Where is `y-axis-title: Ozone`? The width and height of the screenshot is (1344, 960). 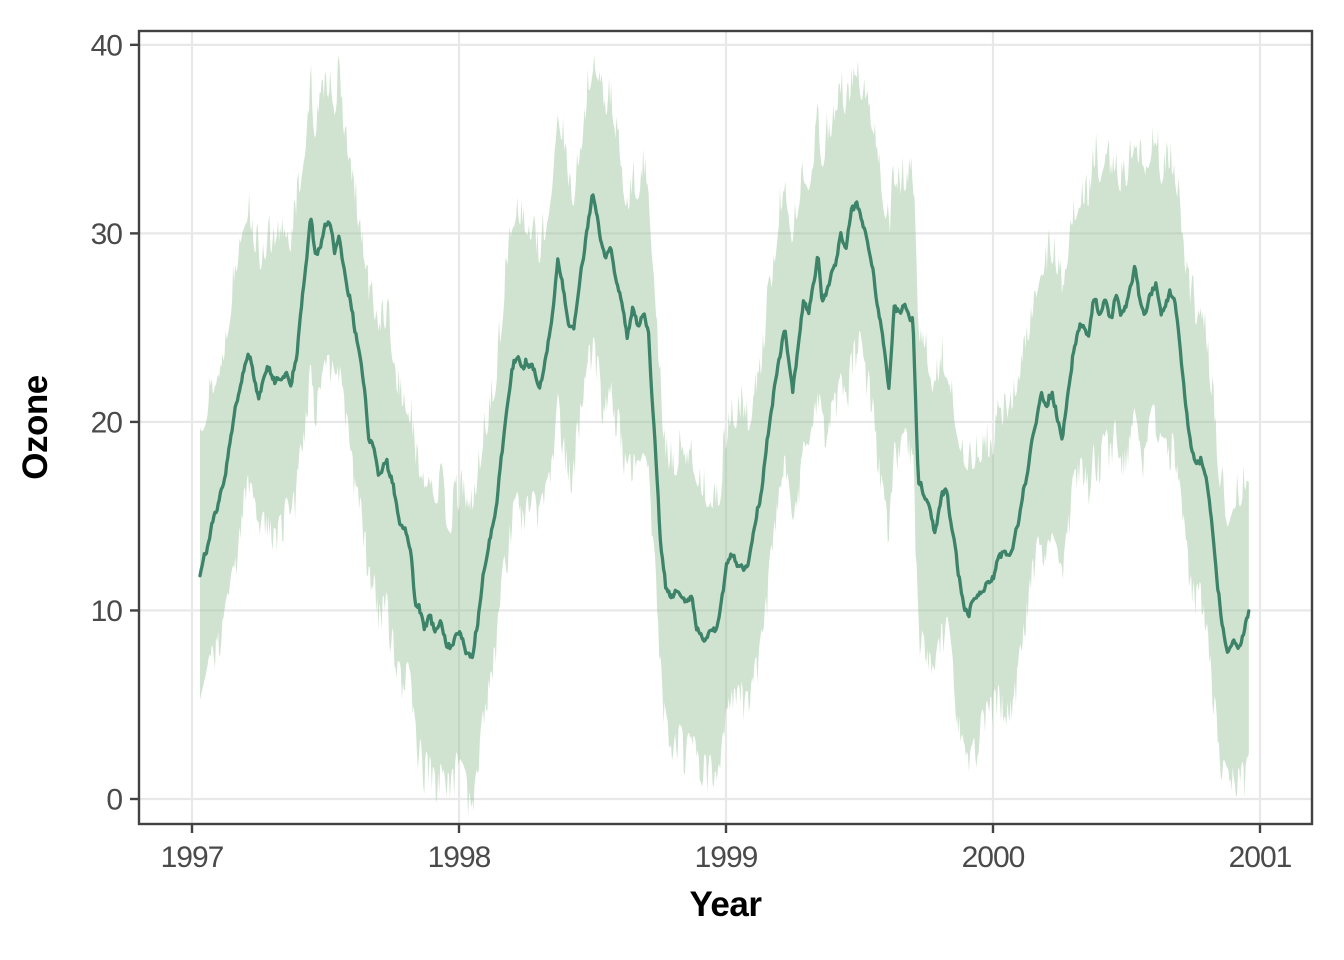
y-axis-title: Ozone is located at coordinates (35, 427).